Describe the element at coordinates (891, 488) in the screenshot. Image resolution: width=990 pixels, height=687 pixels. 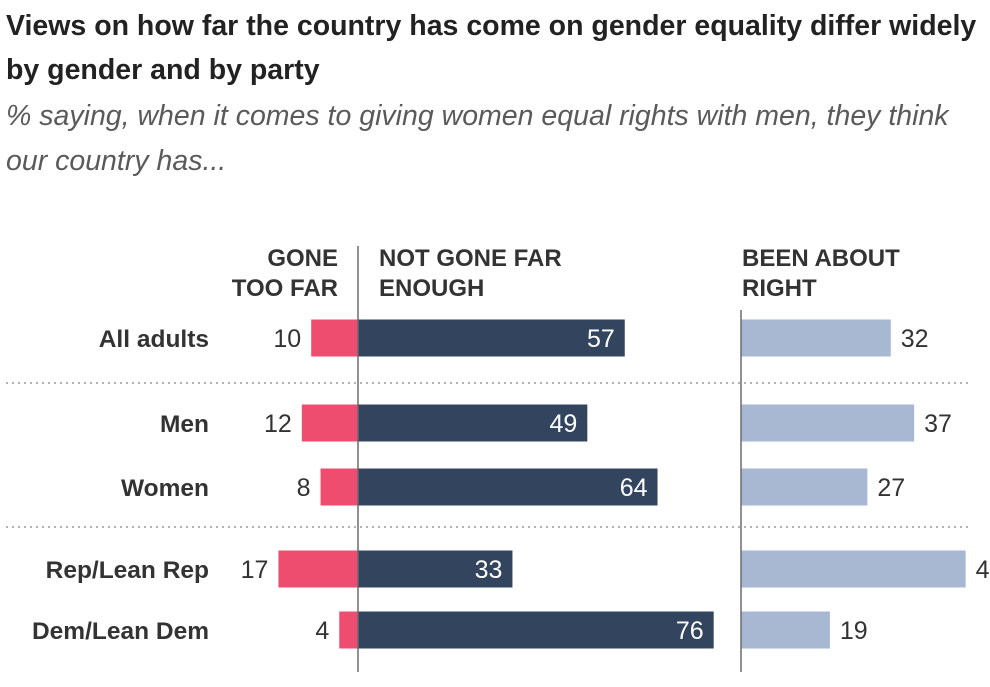
I see `value-been-about-right-women: 27` at that location.